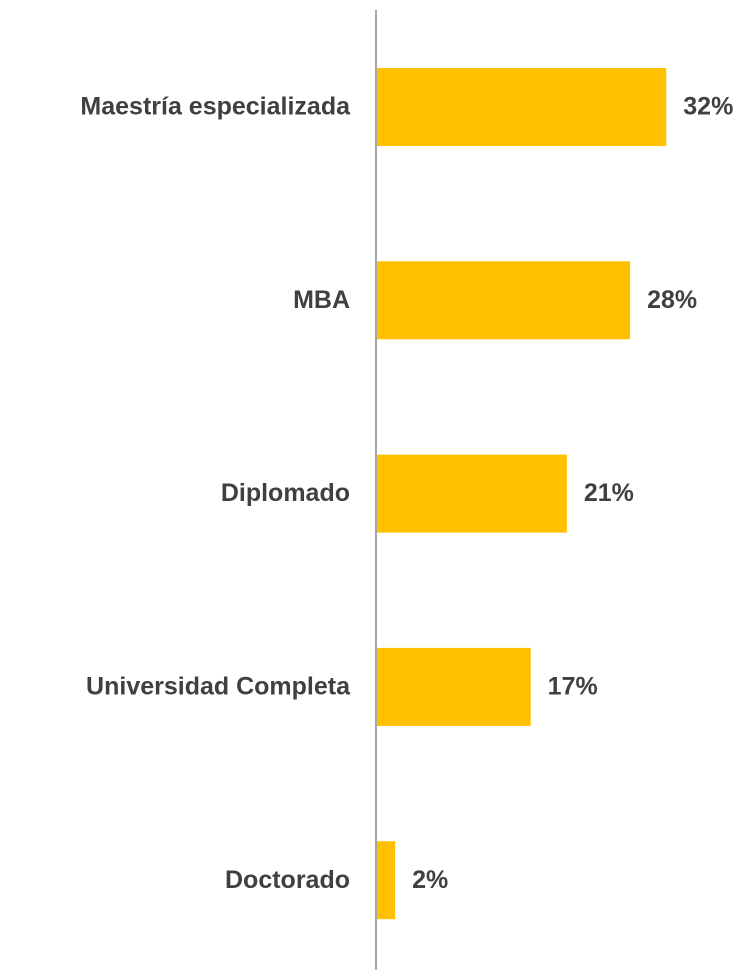 The height and width of the screenshot is (973, 745). I want to click on category-label: MBA, so click(321, 300).